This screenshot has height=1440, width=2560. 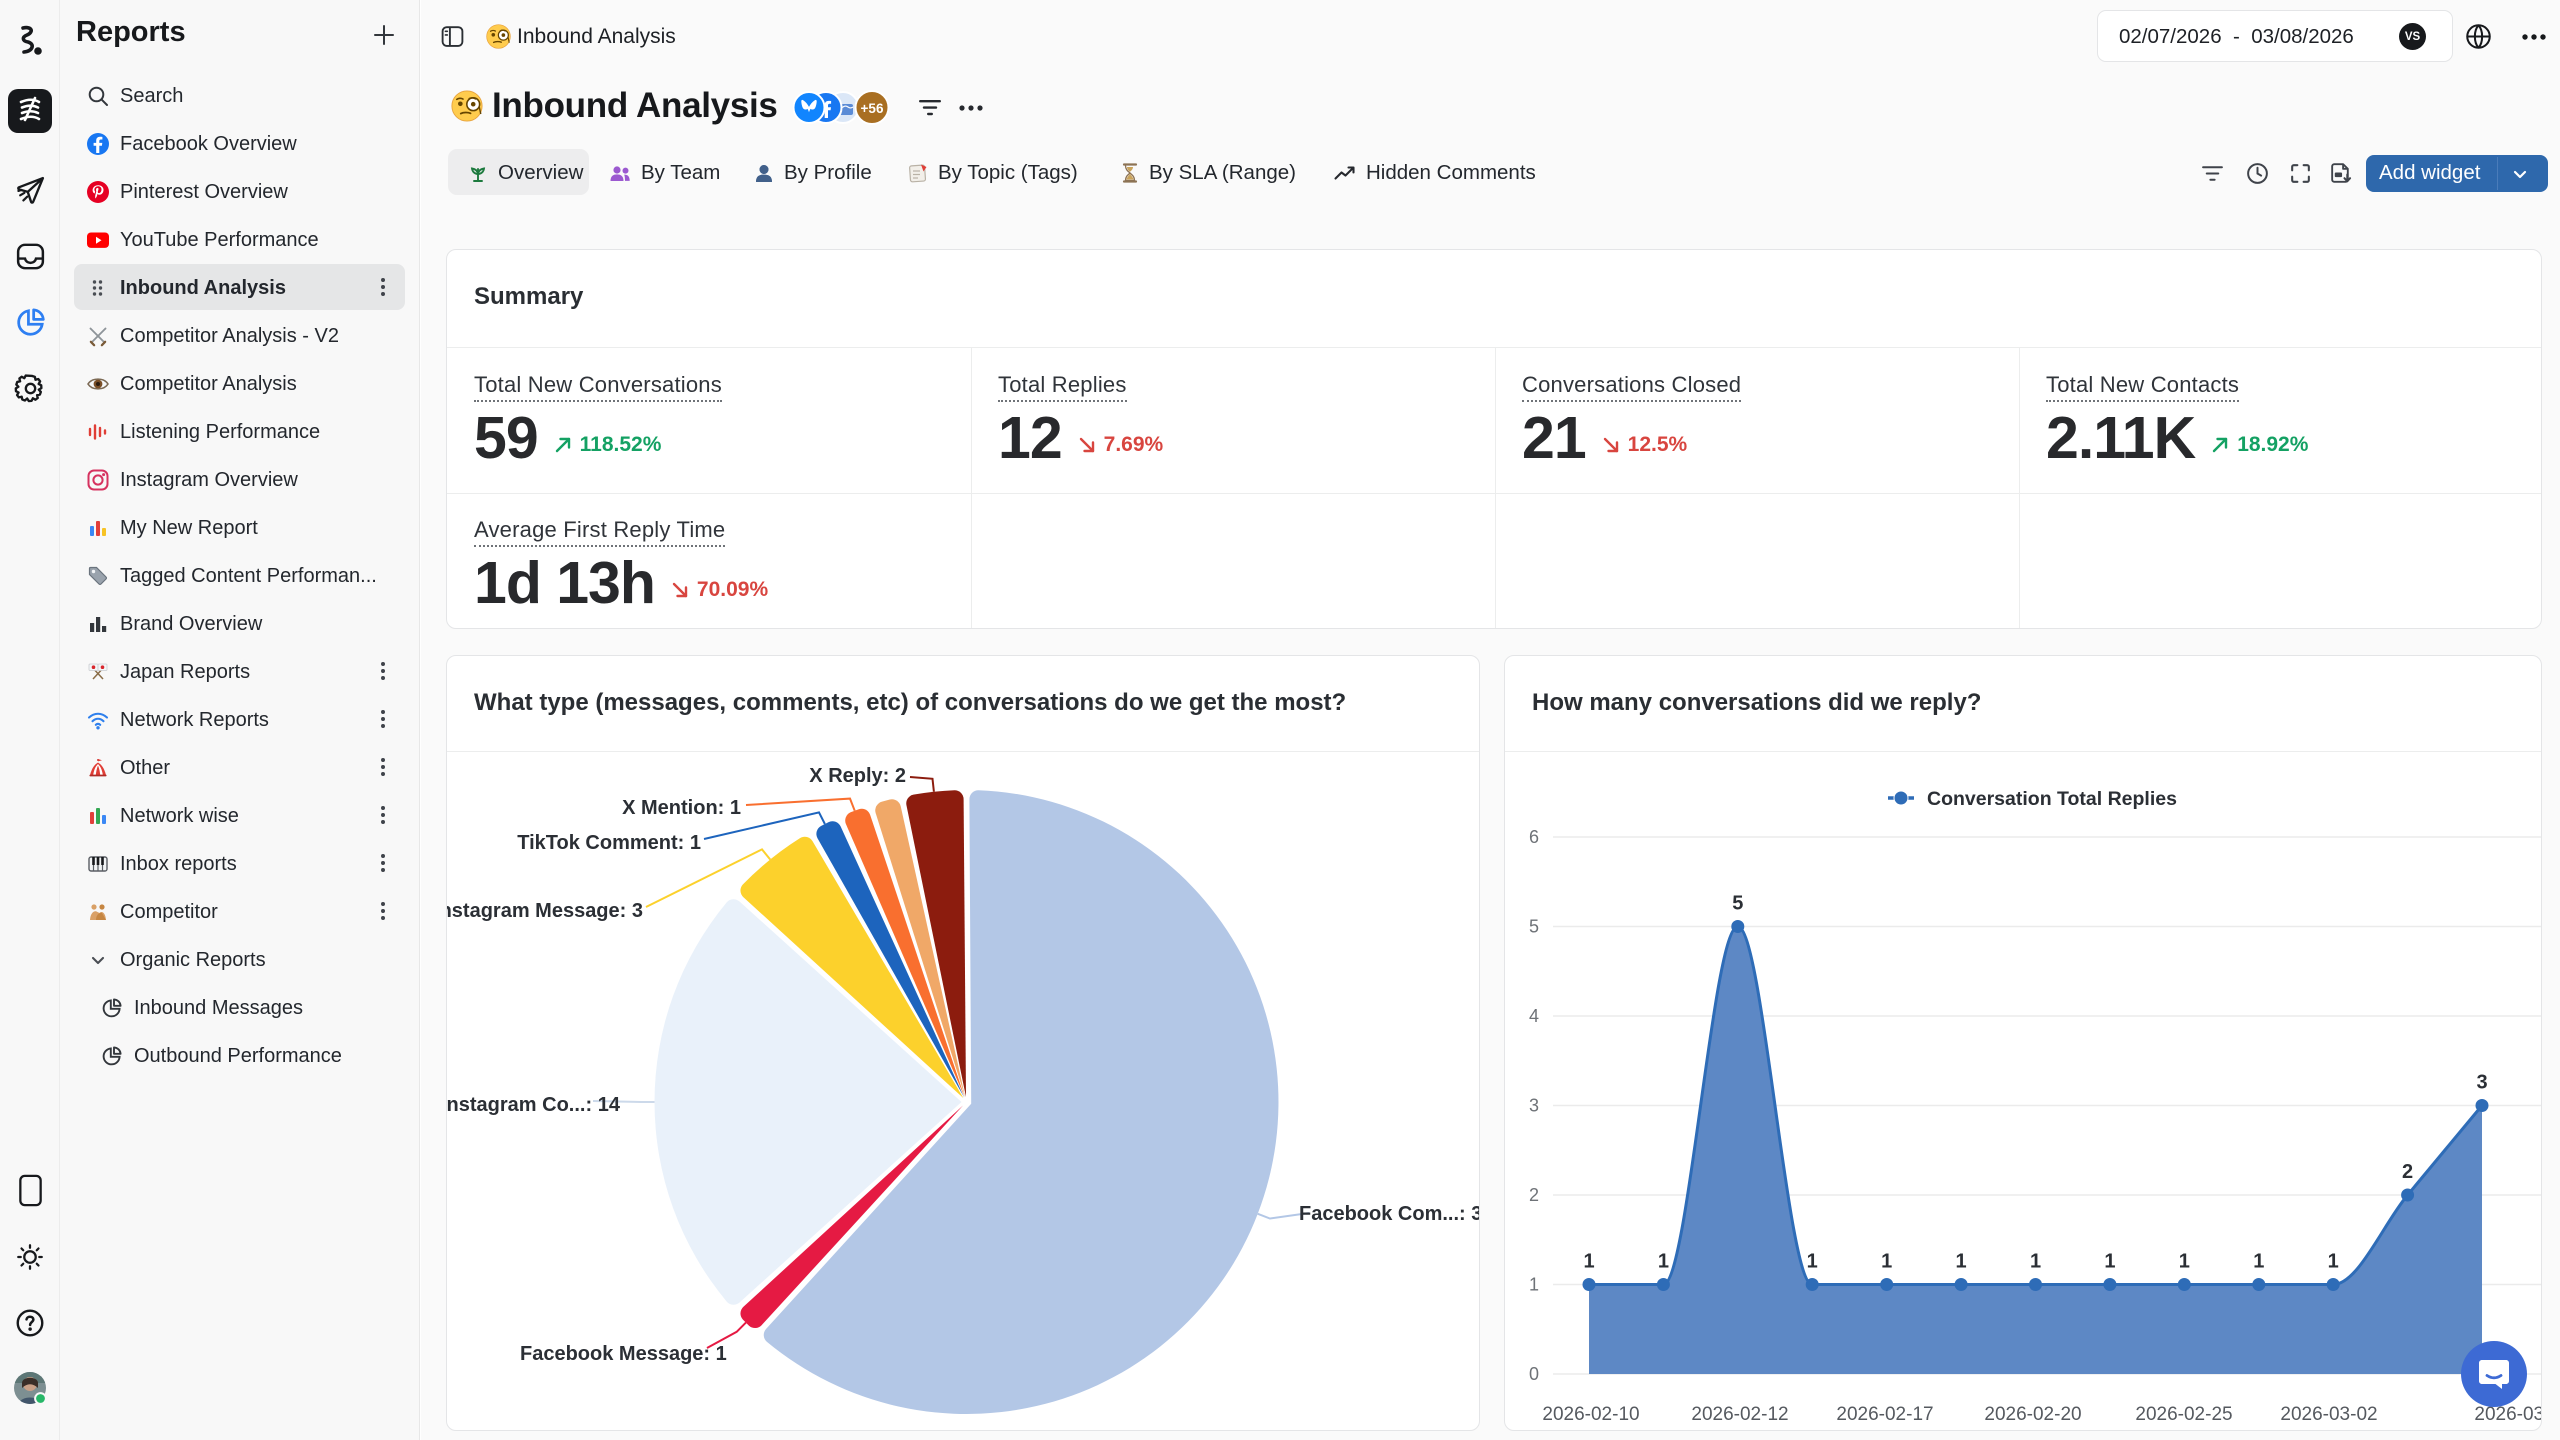 What do you see at coordinates (545, 911) in the screenshot?
I see `svg-text: Instagram Message: 3` at bounding box center [545, 911].